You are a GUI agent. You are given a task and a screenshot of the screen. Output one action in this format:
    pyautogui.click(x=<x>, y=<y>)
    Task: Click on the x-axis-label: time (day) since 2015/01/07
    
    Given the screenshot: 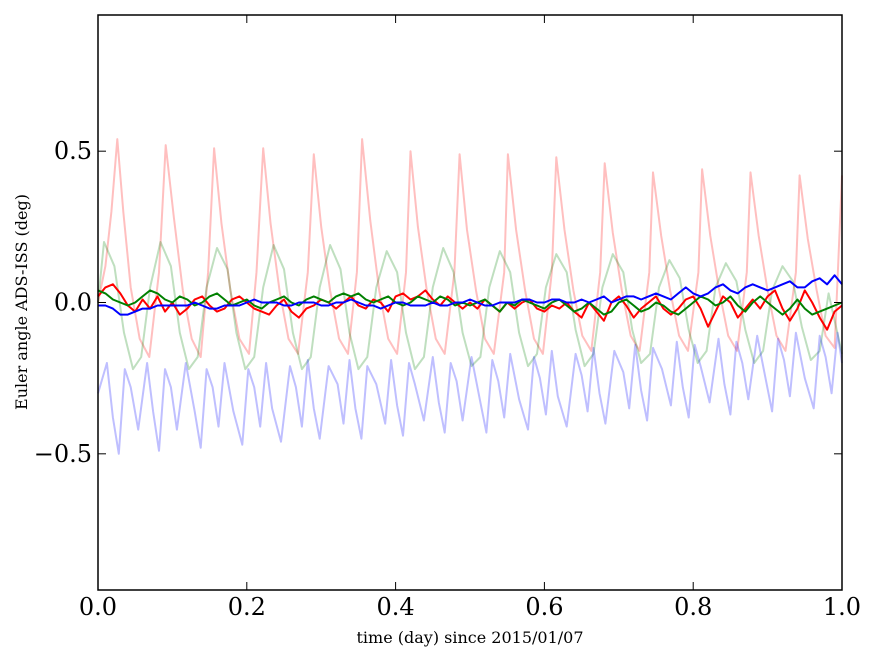 What is the action you would take?
    pyautogui.click(x=469, y=637)
    